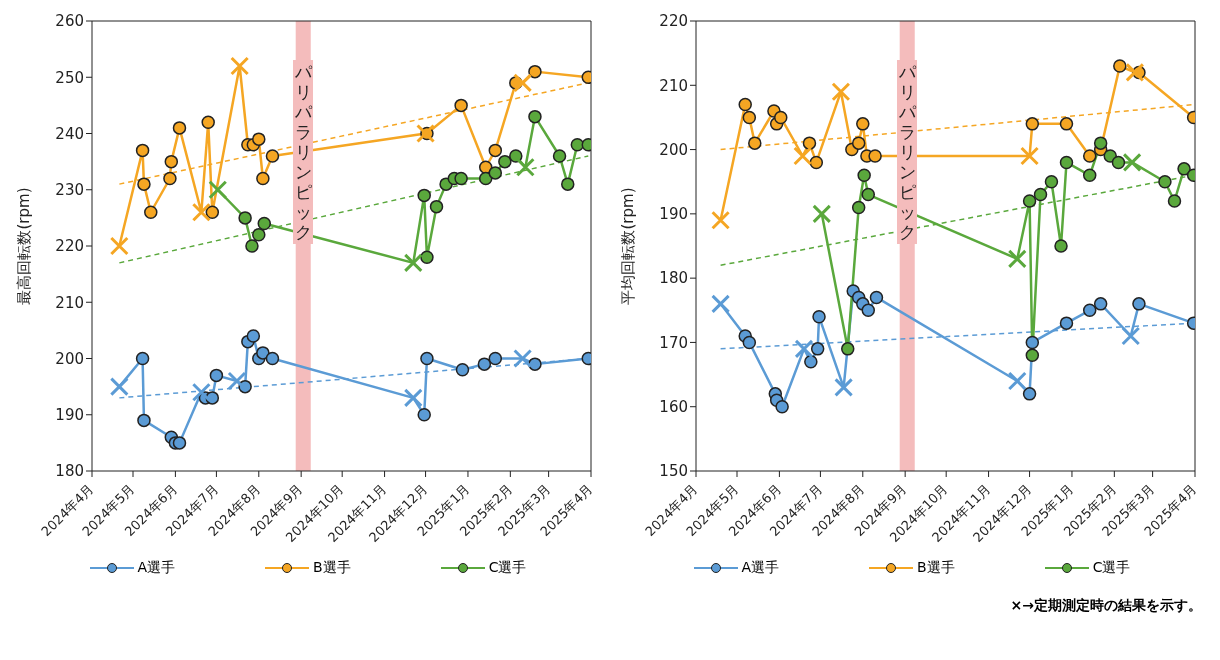 Image resolution: width=1220 pixels, height=660 pixels. I want to click on y-tick-label: 160, so click(673, 407).